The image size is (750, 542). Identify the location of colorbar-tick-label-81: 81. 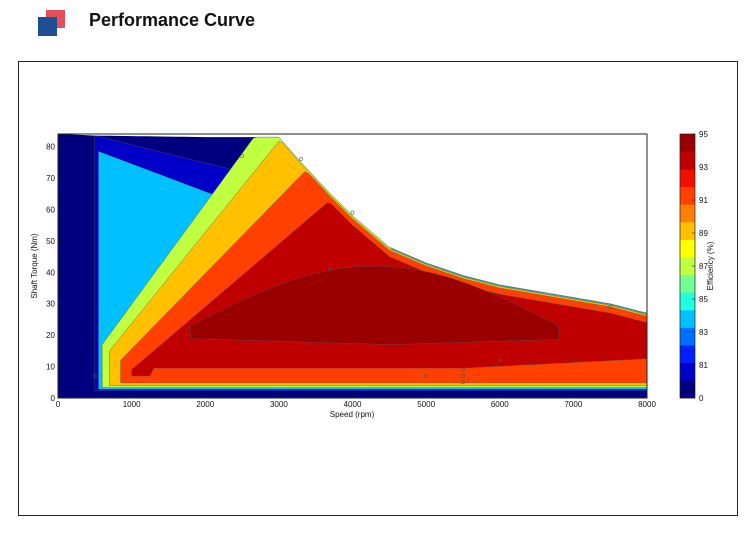
(703, 365).